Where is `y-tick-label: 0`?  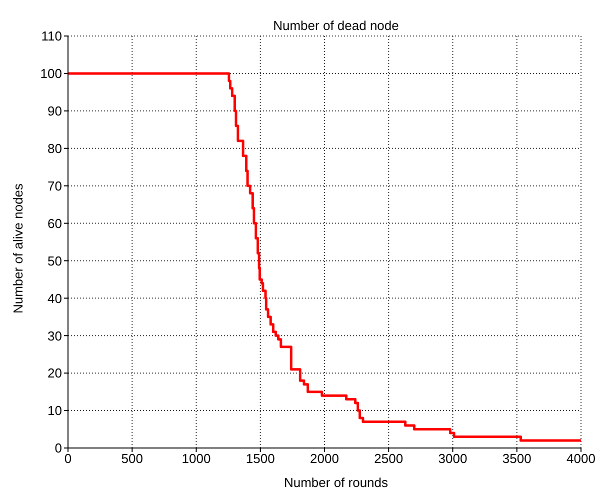
y-tick-label: 0 is located at coordinates (58, 448).